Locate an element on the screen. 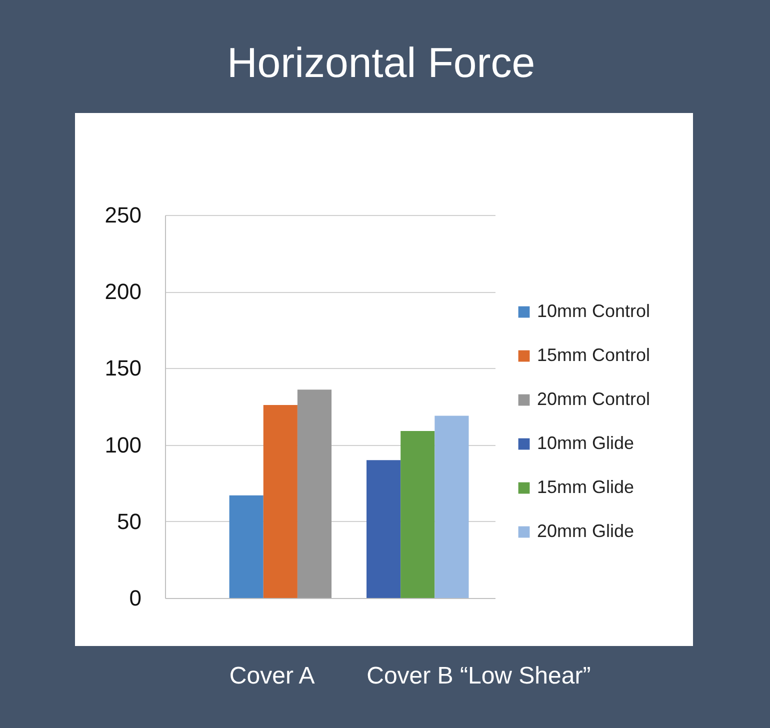 The width and height of the screenshot is (770, 728). y-tick-label: 200 is located at coordinates (123, 291).